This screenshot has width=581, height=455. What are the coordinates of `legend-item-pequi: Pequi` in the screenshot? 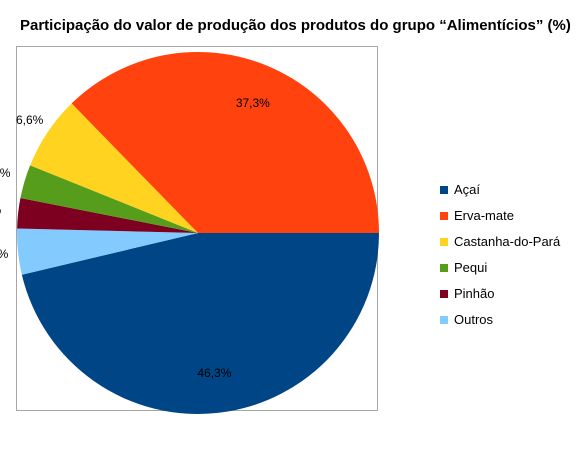 It's located at (500, 268).